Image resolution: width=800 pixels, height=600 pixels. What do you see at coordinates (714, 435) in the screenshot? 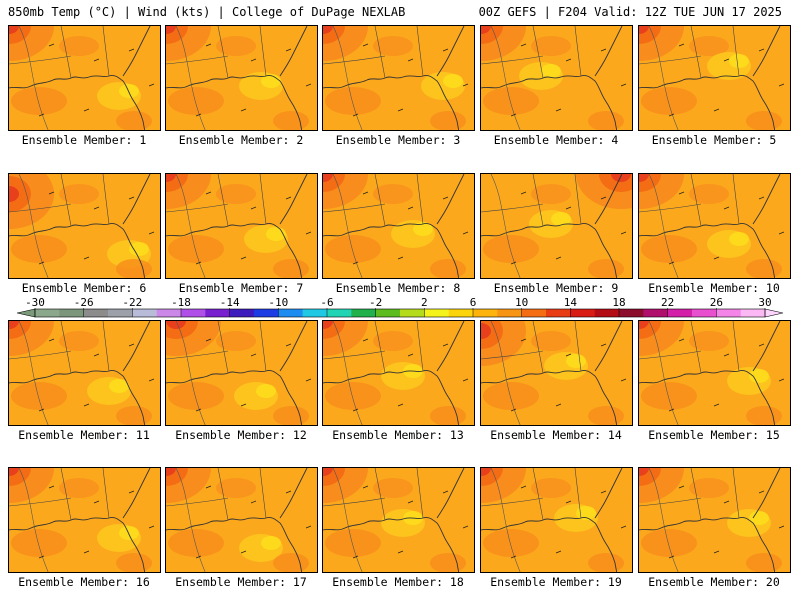
I see `ensemble-member-label: Ensemble Member: 15` at bounding box center [714, 435].